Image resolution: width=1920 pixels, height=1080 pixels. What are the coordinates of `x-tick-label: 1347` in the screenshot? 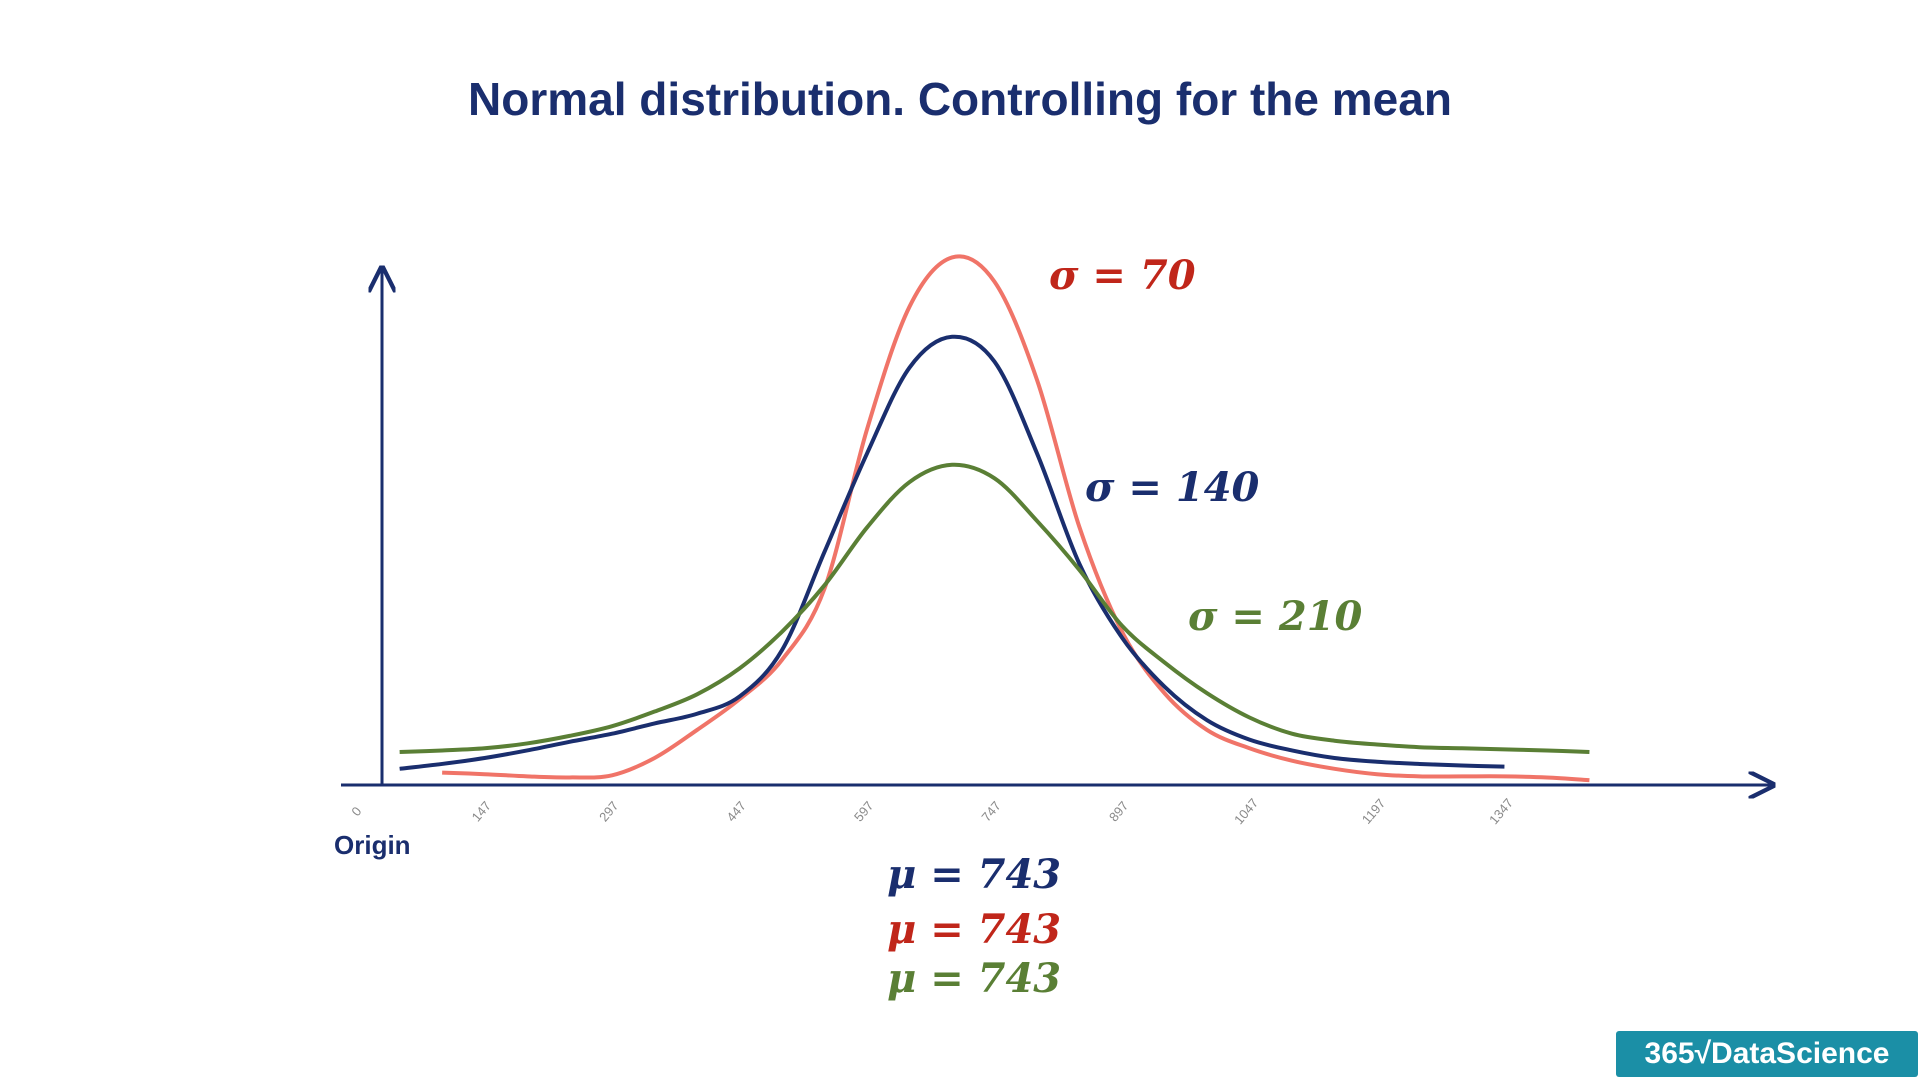 It's located at (1501, 811).